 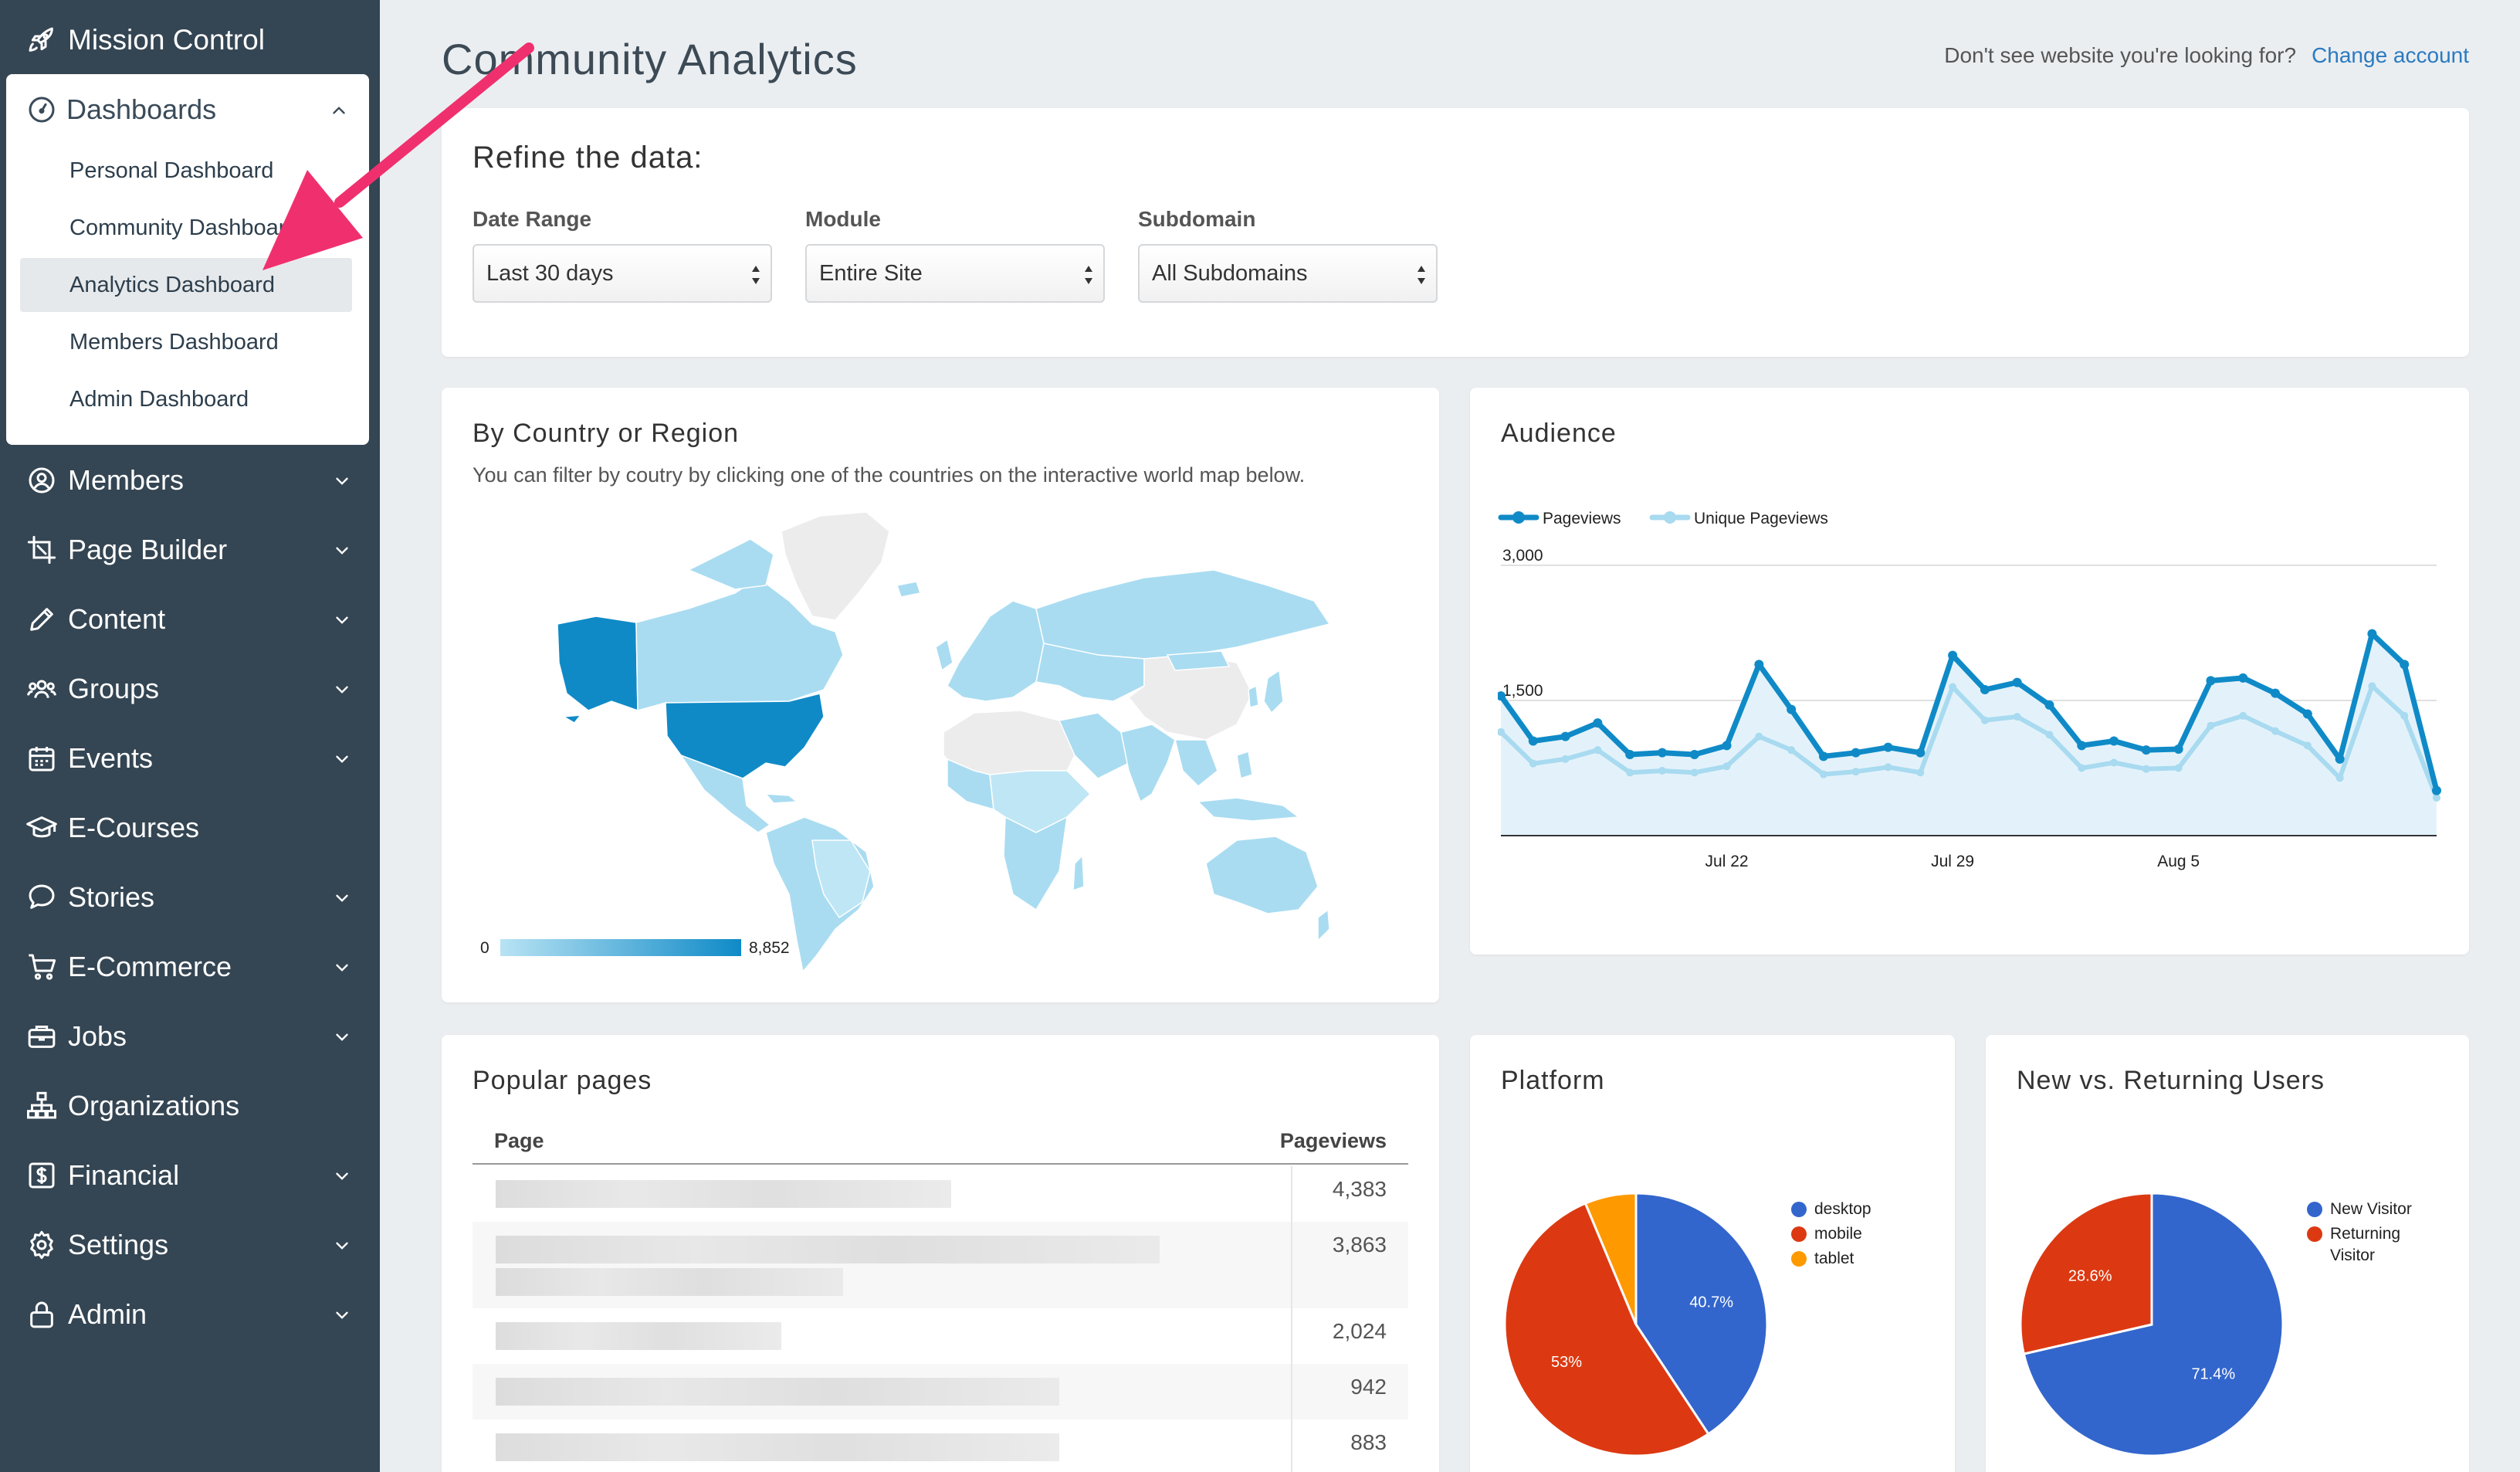 I want to click on sidebar-item-page-builder: Page Builder, so click(x=190, y=550).